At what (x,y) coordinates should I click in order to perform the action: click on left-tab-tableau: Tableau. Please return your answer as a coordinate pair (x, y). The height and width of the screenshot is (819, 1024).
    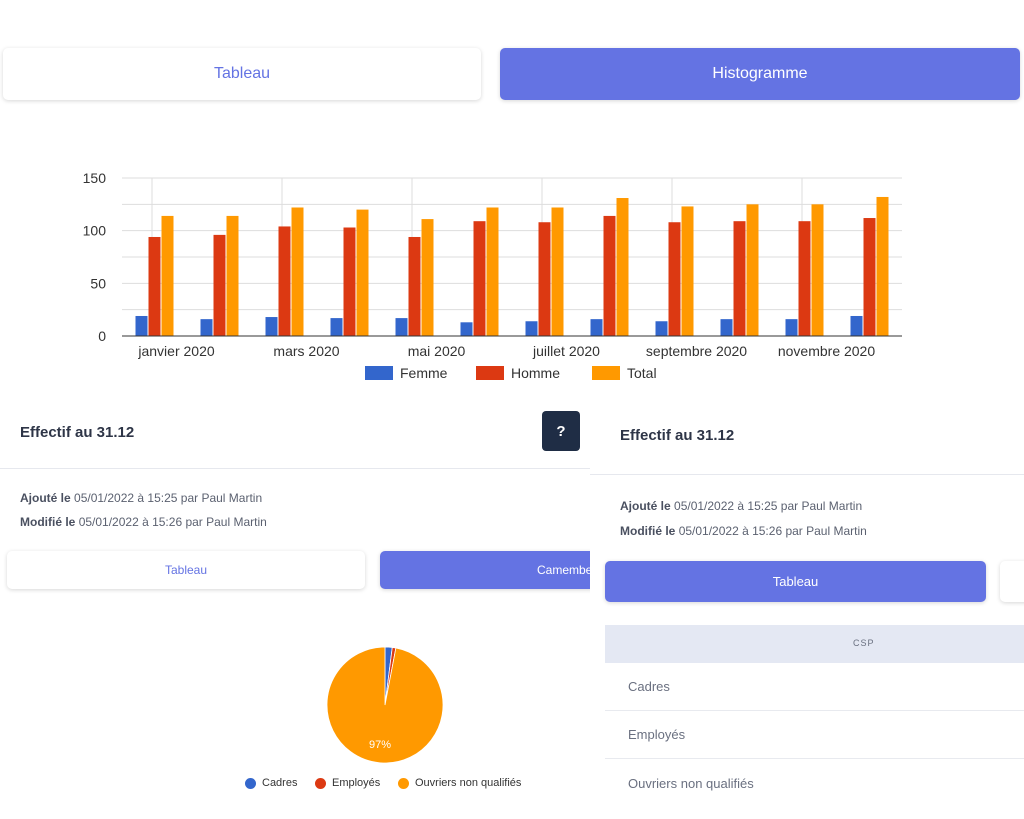
    Looking at the image, I should click on (186, 570).